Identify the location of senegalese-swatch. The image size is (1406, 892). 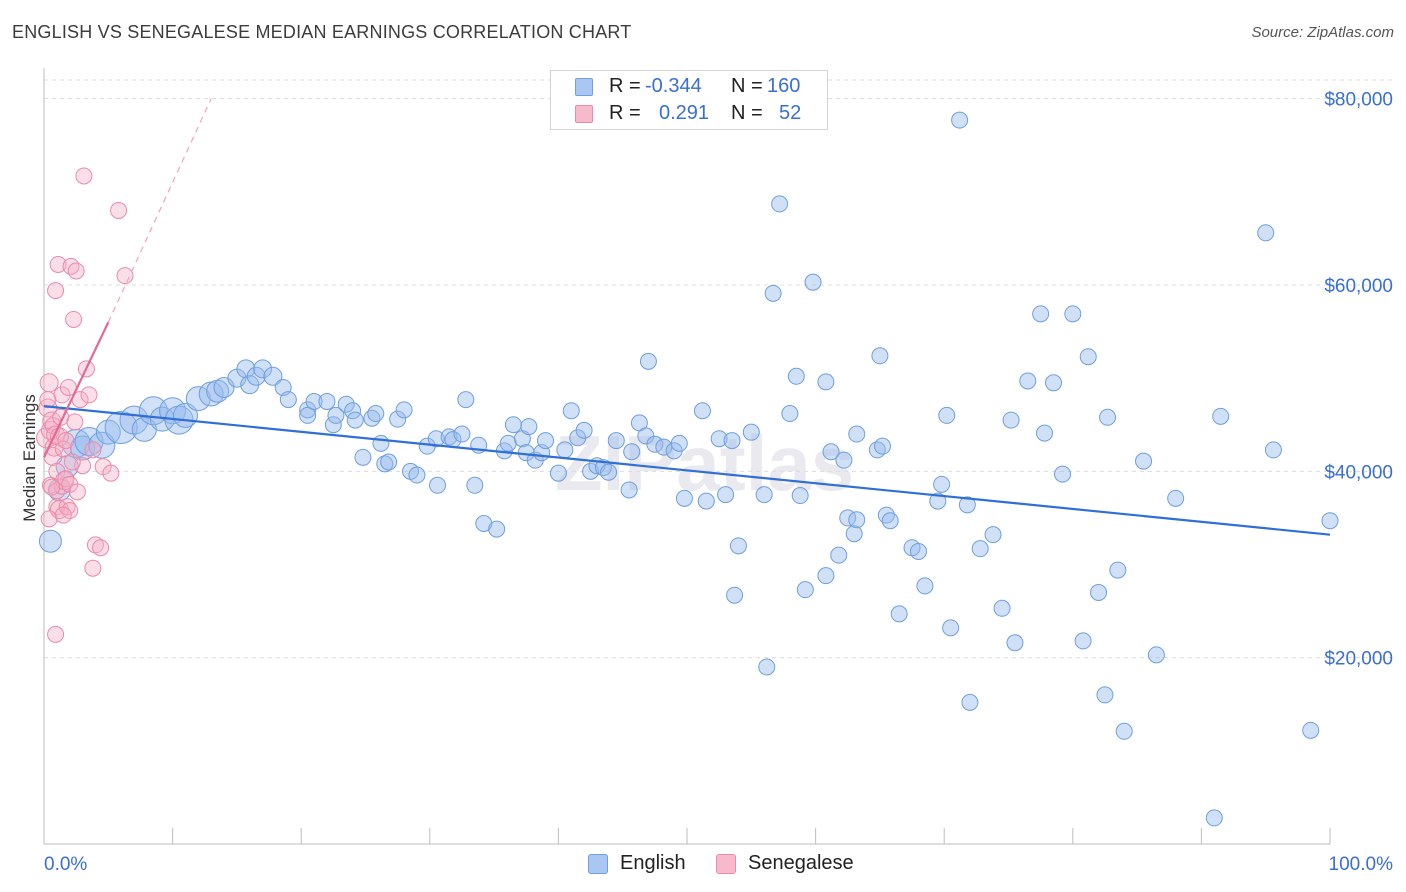
(726, 864).